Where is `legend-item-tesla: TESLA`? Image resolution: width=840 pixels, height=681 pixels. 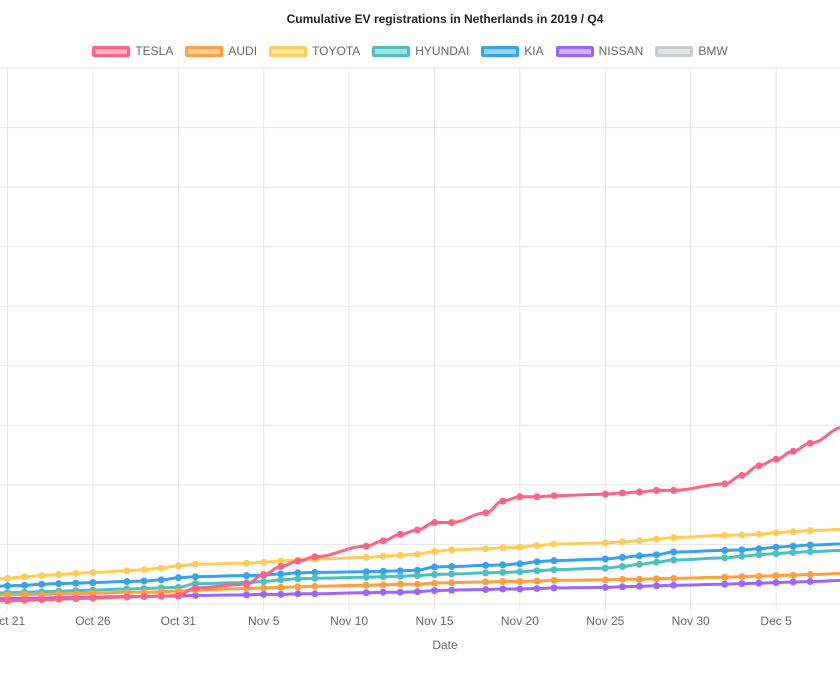
legend-item-tesla: TESLA is located at coordinates (132, 51).